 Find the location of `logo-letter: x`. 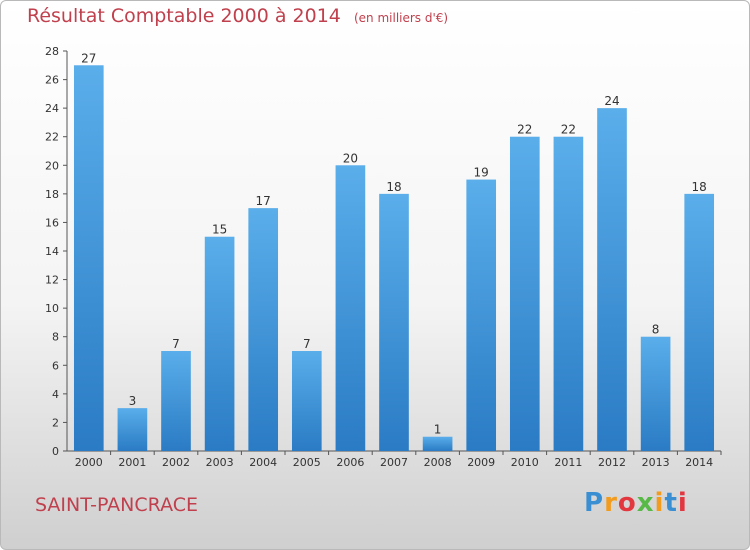

logo-letter: x is located at coordinates (645, 503).